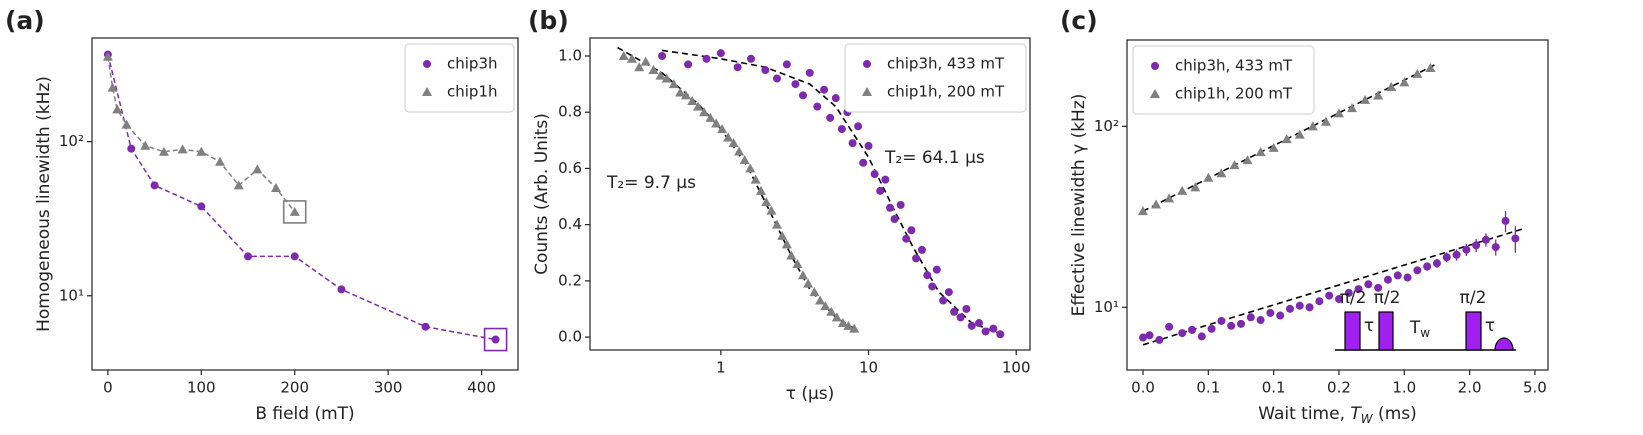 The image size is (1643, 435). Describe the element at coordinates (201, 134) in the screenshot. I see `series-line` at that location.